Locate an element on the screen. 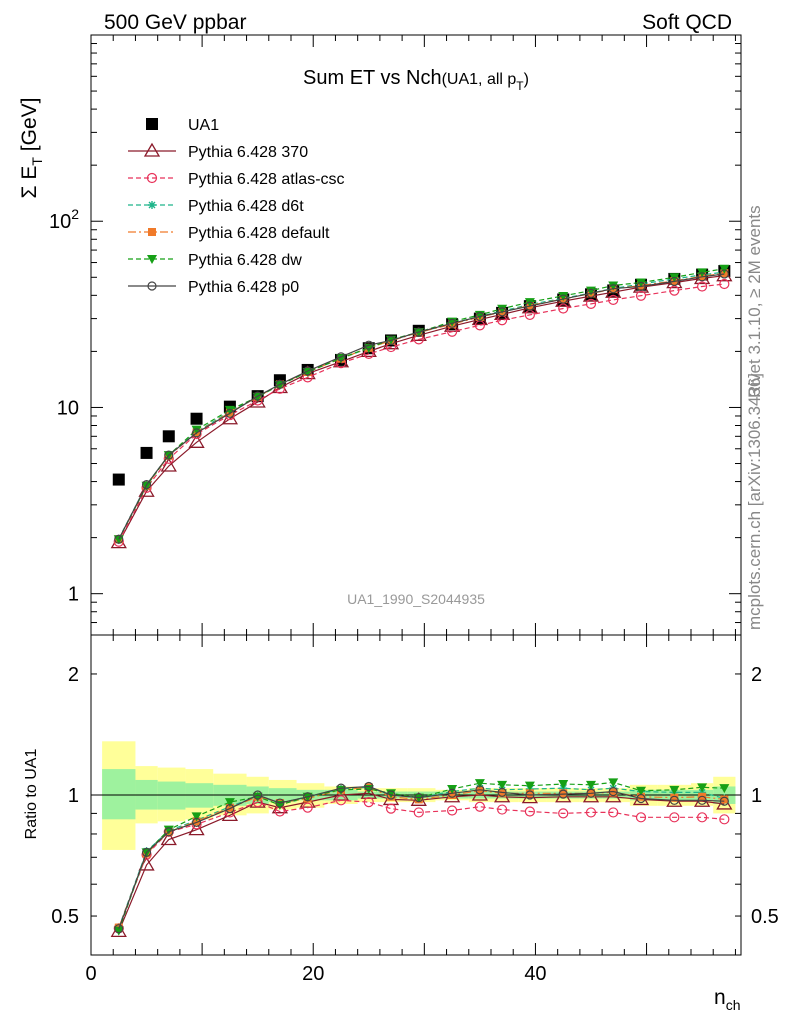  main-title-text: Sum ET vs Nch is located at coordinates (372, 78).